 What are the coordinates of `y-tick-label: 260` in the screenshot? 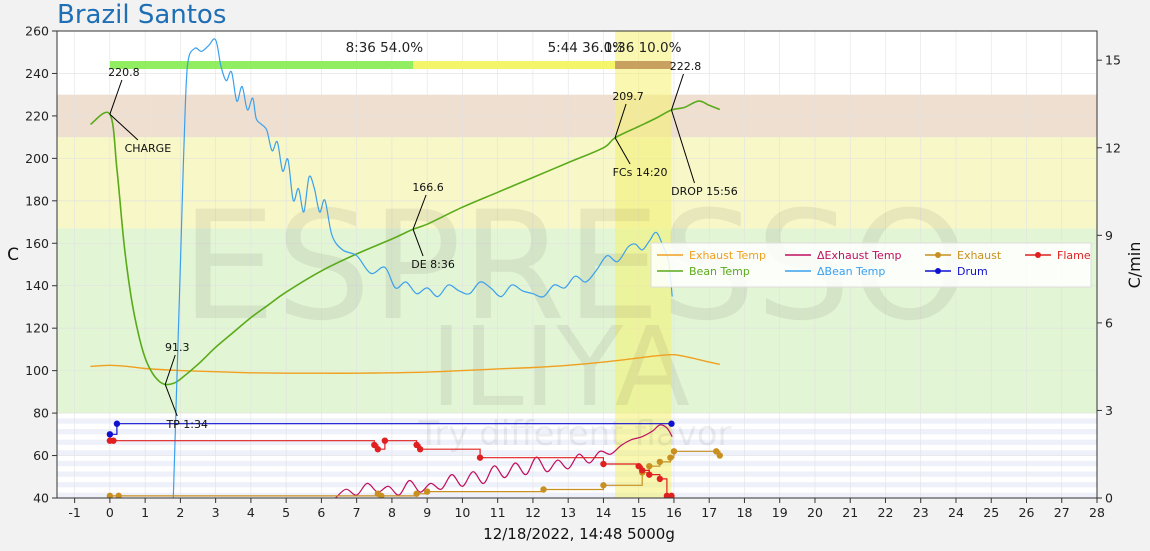 It's located at (37, 31).